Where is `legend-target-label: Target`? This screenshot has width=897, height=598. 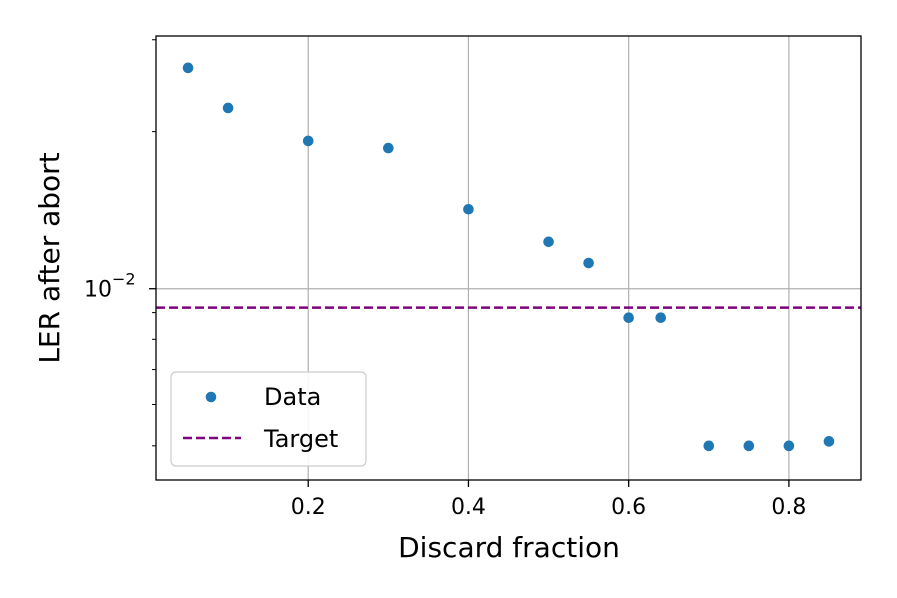 legend-target-label: Target is located at coordinates (300, 439).